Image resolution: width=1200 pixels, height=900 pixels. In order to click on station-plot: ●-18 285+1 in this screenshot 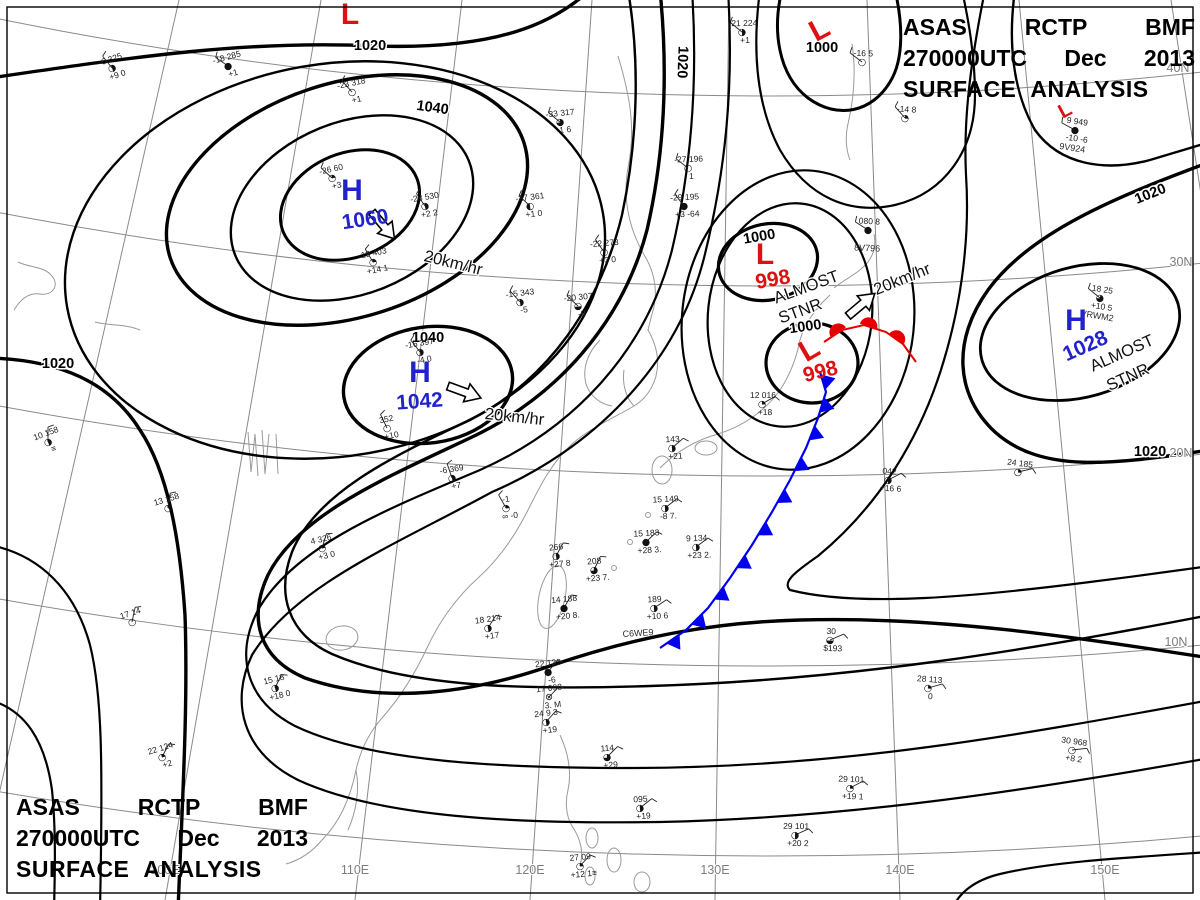, I will do `click(226, 63)`.